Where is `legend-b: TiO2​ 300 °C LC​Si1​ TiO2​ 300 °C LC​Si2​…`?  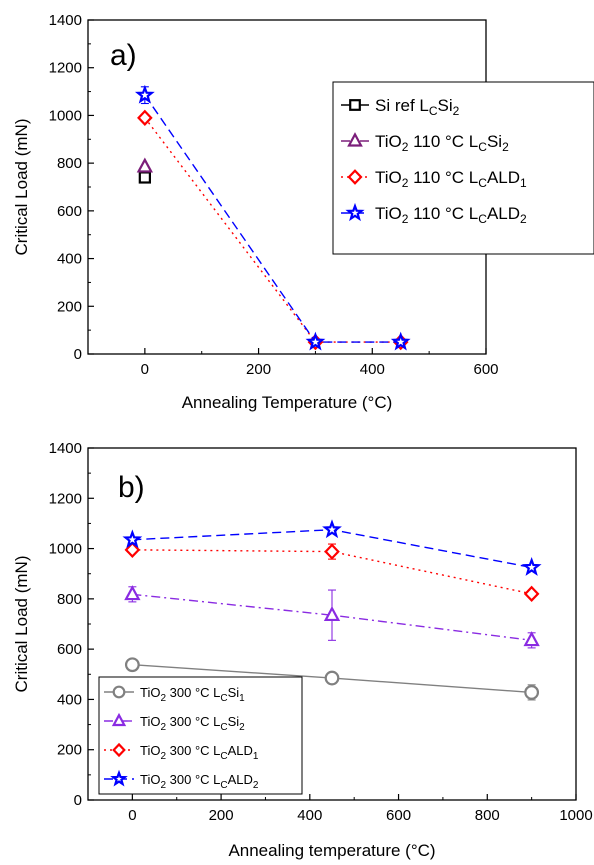
legend-b: TiO2​ 300 °C LC​Si1​ TiO2​ 300 °C LC​Si2​… is located at coordinates (200, 735).